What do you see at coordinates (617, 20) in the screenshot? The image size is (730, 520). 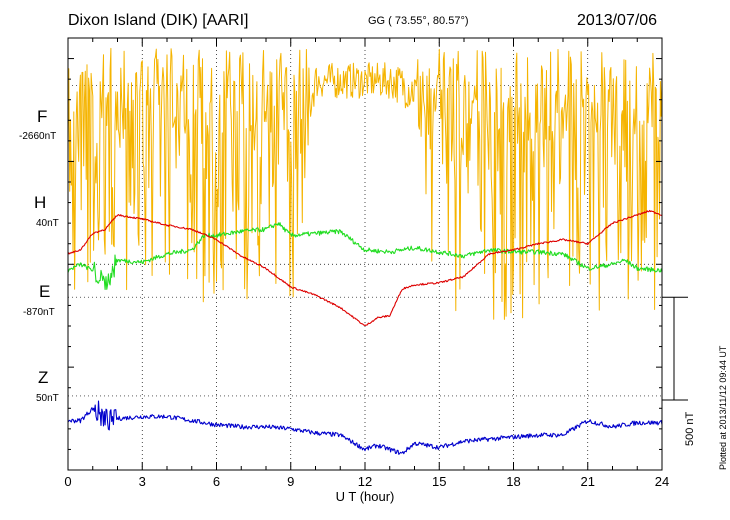 I see `plot-date: 2013/07/06` at bounding box center [617, 20].